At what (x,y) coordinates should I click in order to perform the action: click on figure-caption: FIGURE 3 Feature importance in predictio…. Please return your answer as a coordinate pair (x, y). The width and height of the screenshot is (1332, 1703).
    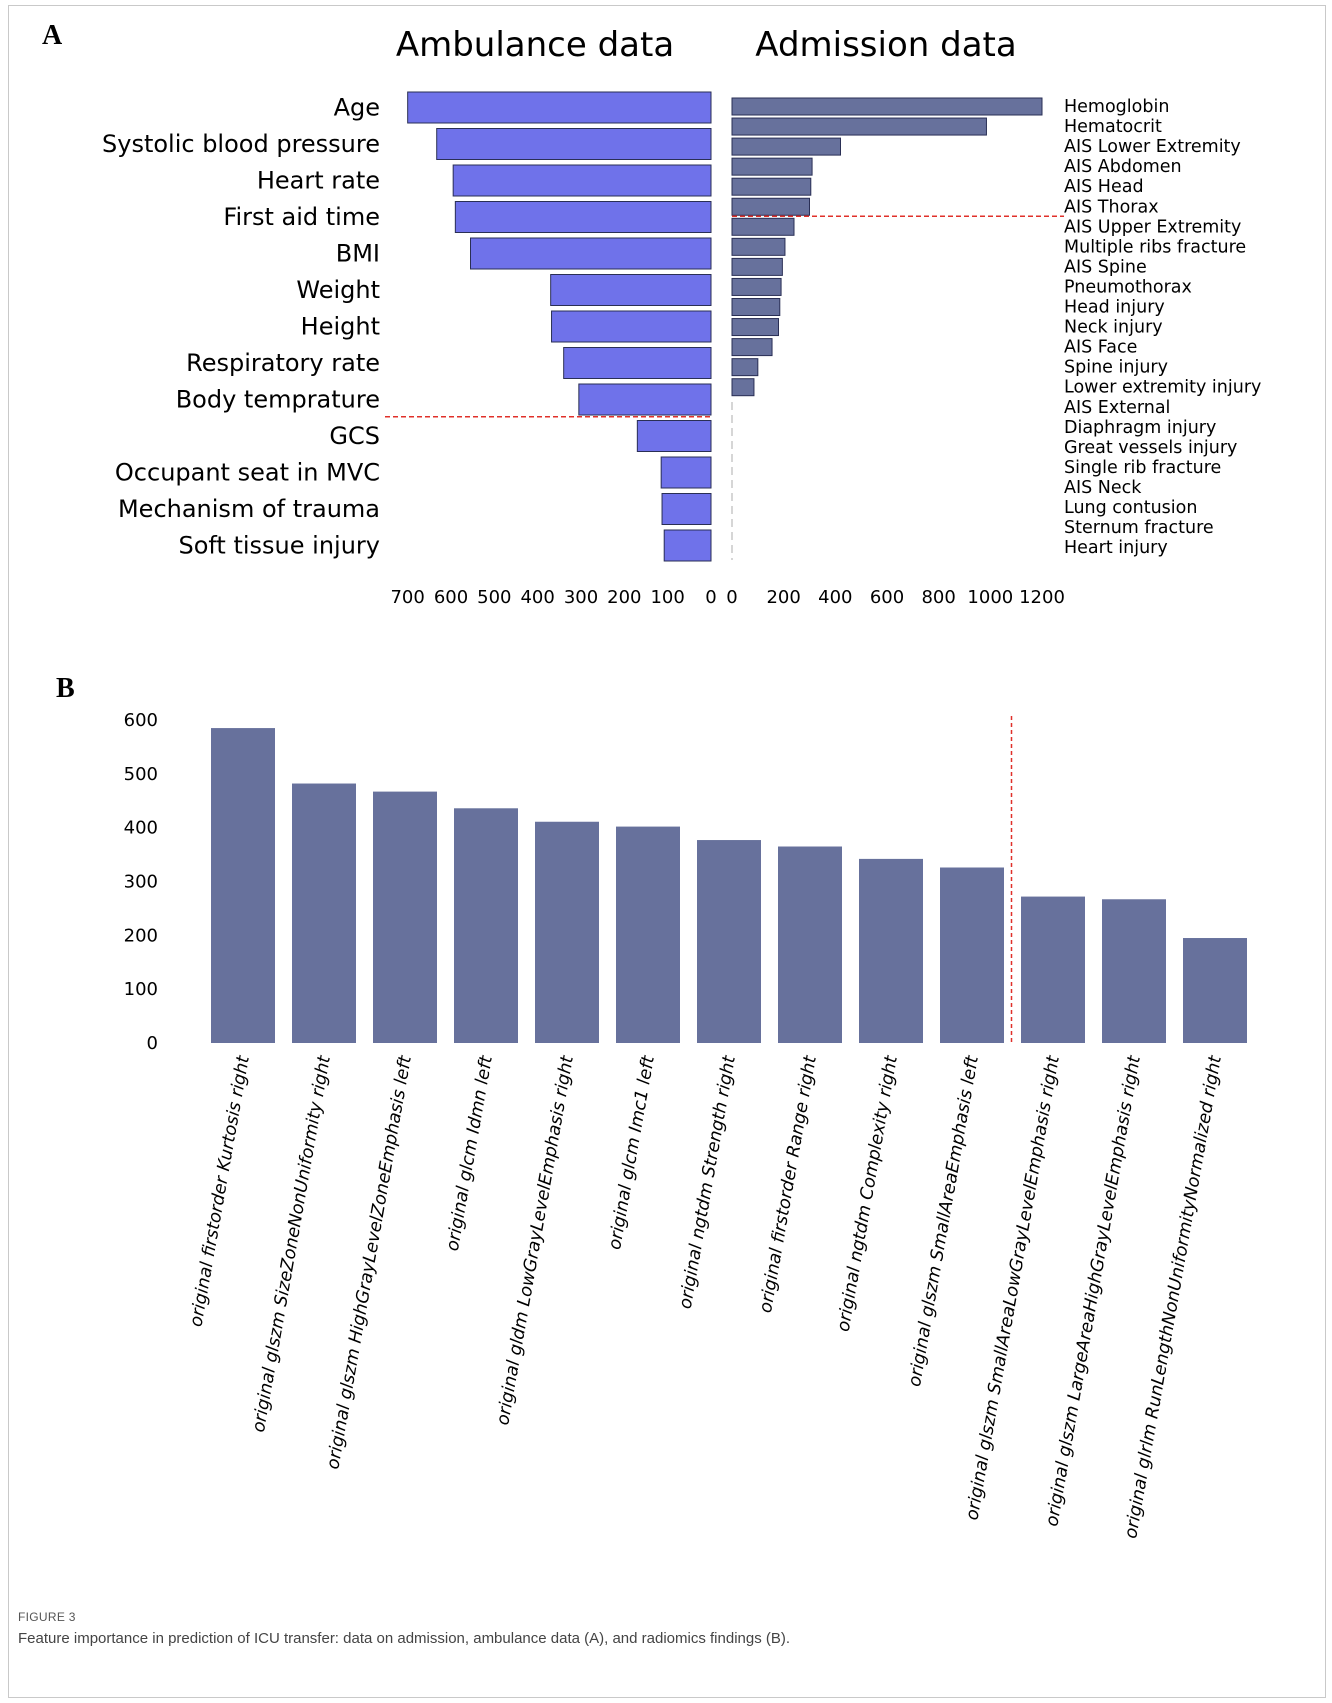
    Looking at the image, I should click on (663, 1628).